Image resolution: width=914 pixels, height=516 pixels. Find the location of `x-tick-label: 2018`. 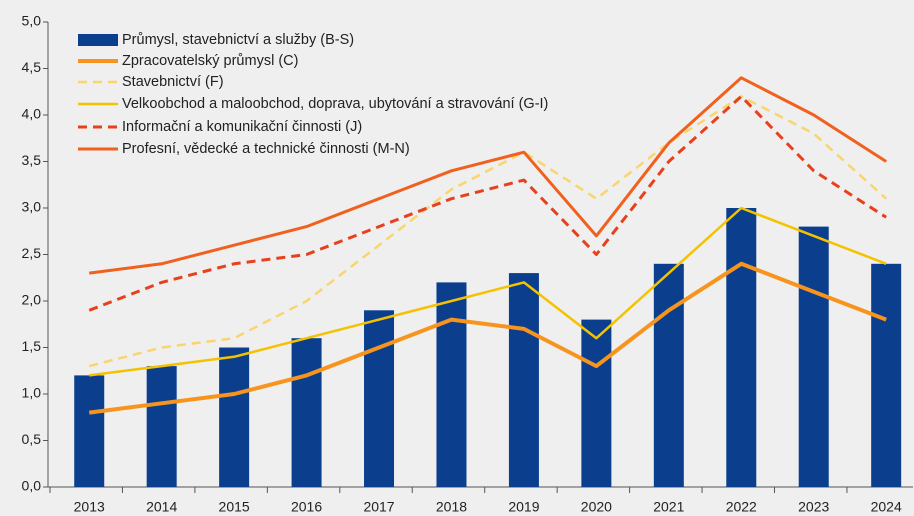

x-tick-label: 2018 is located at coordinates (451, 507).